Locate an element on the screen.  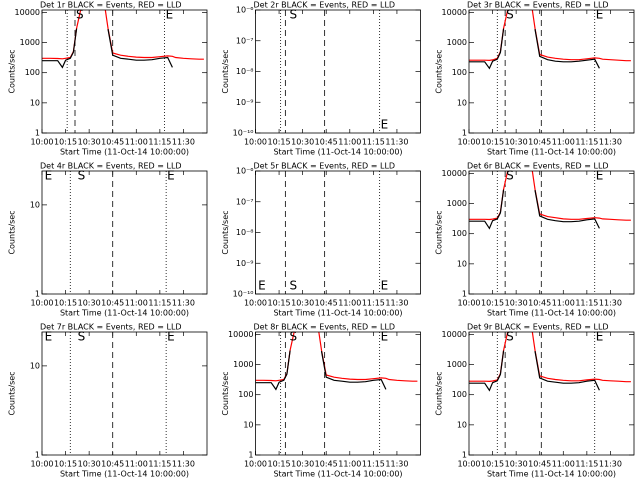
panel-title: Det 1r BLACK = Events, RED = LLD is located at coordinates (111, 5).